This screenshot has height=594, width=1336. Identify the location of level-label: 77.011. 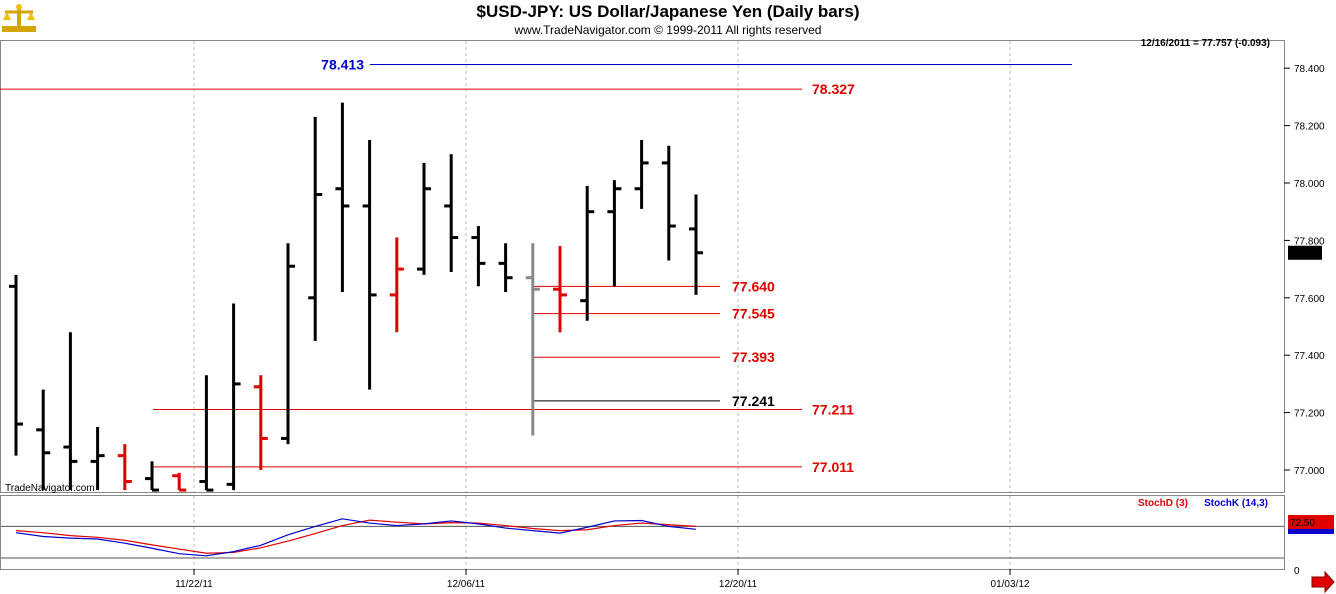
(833, 467).